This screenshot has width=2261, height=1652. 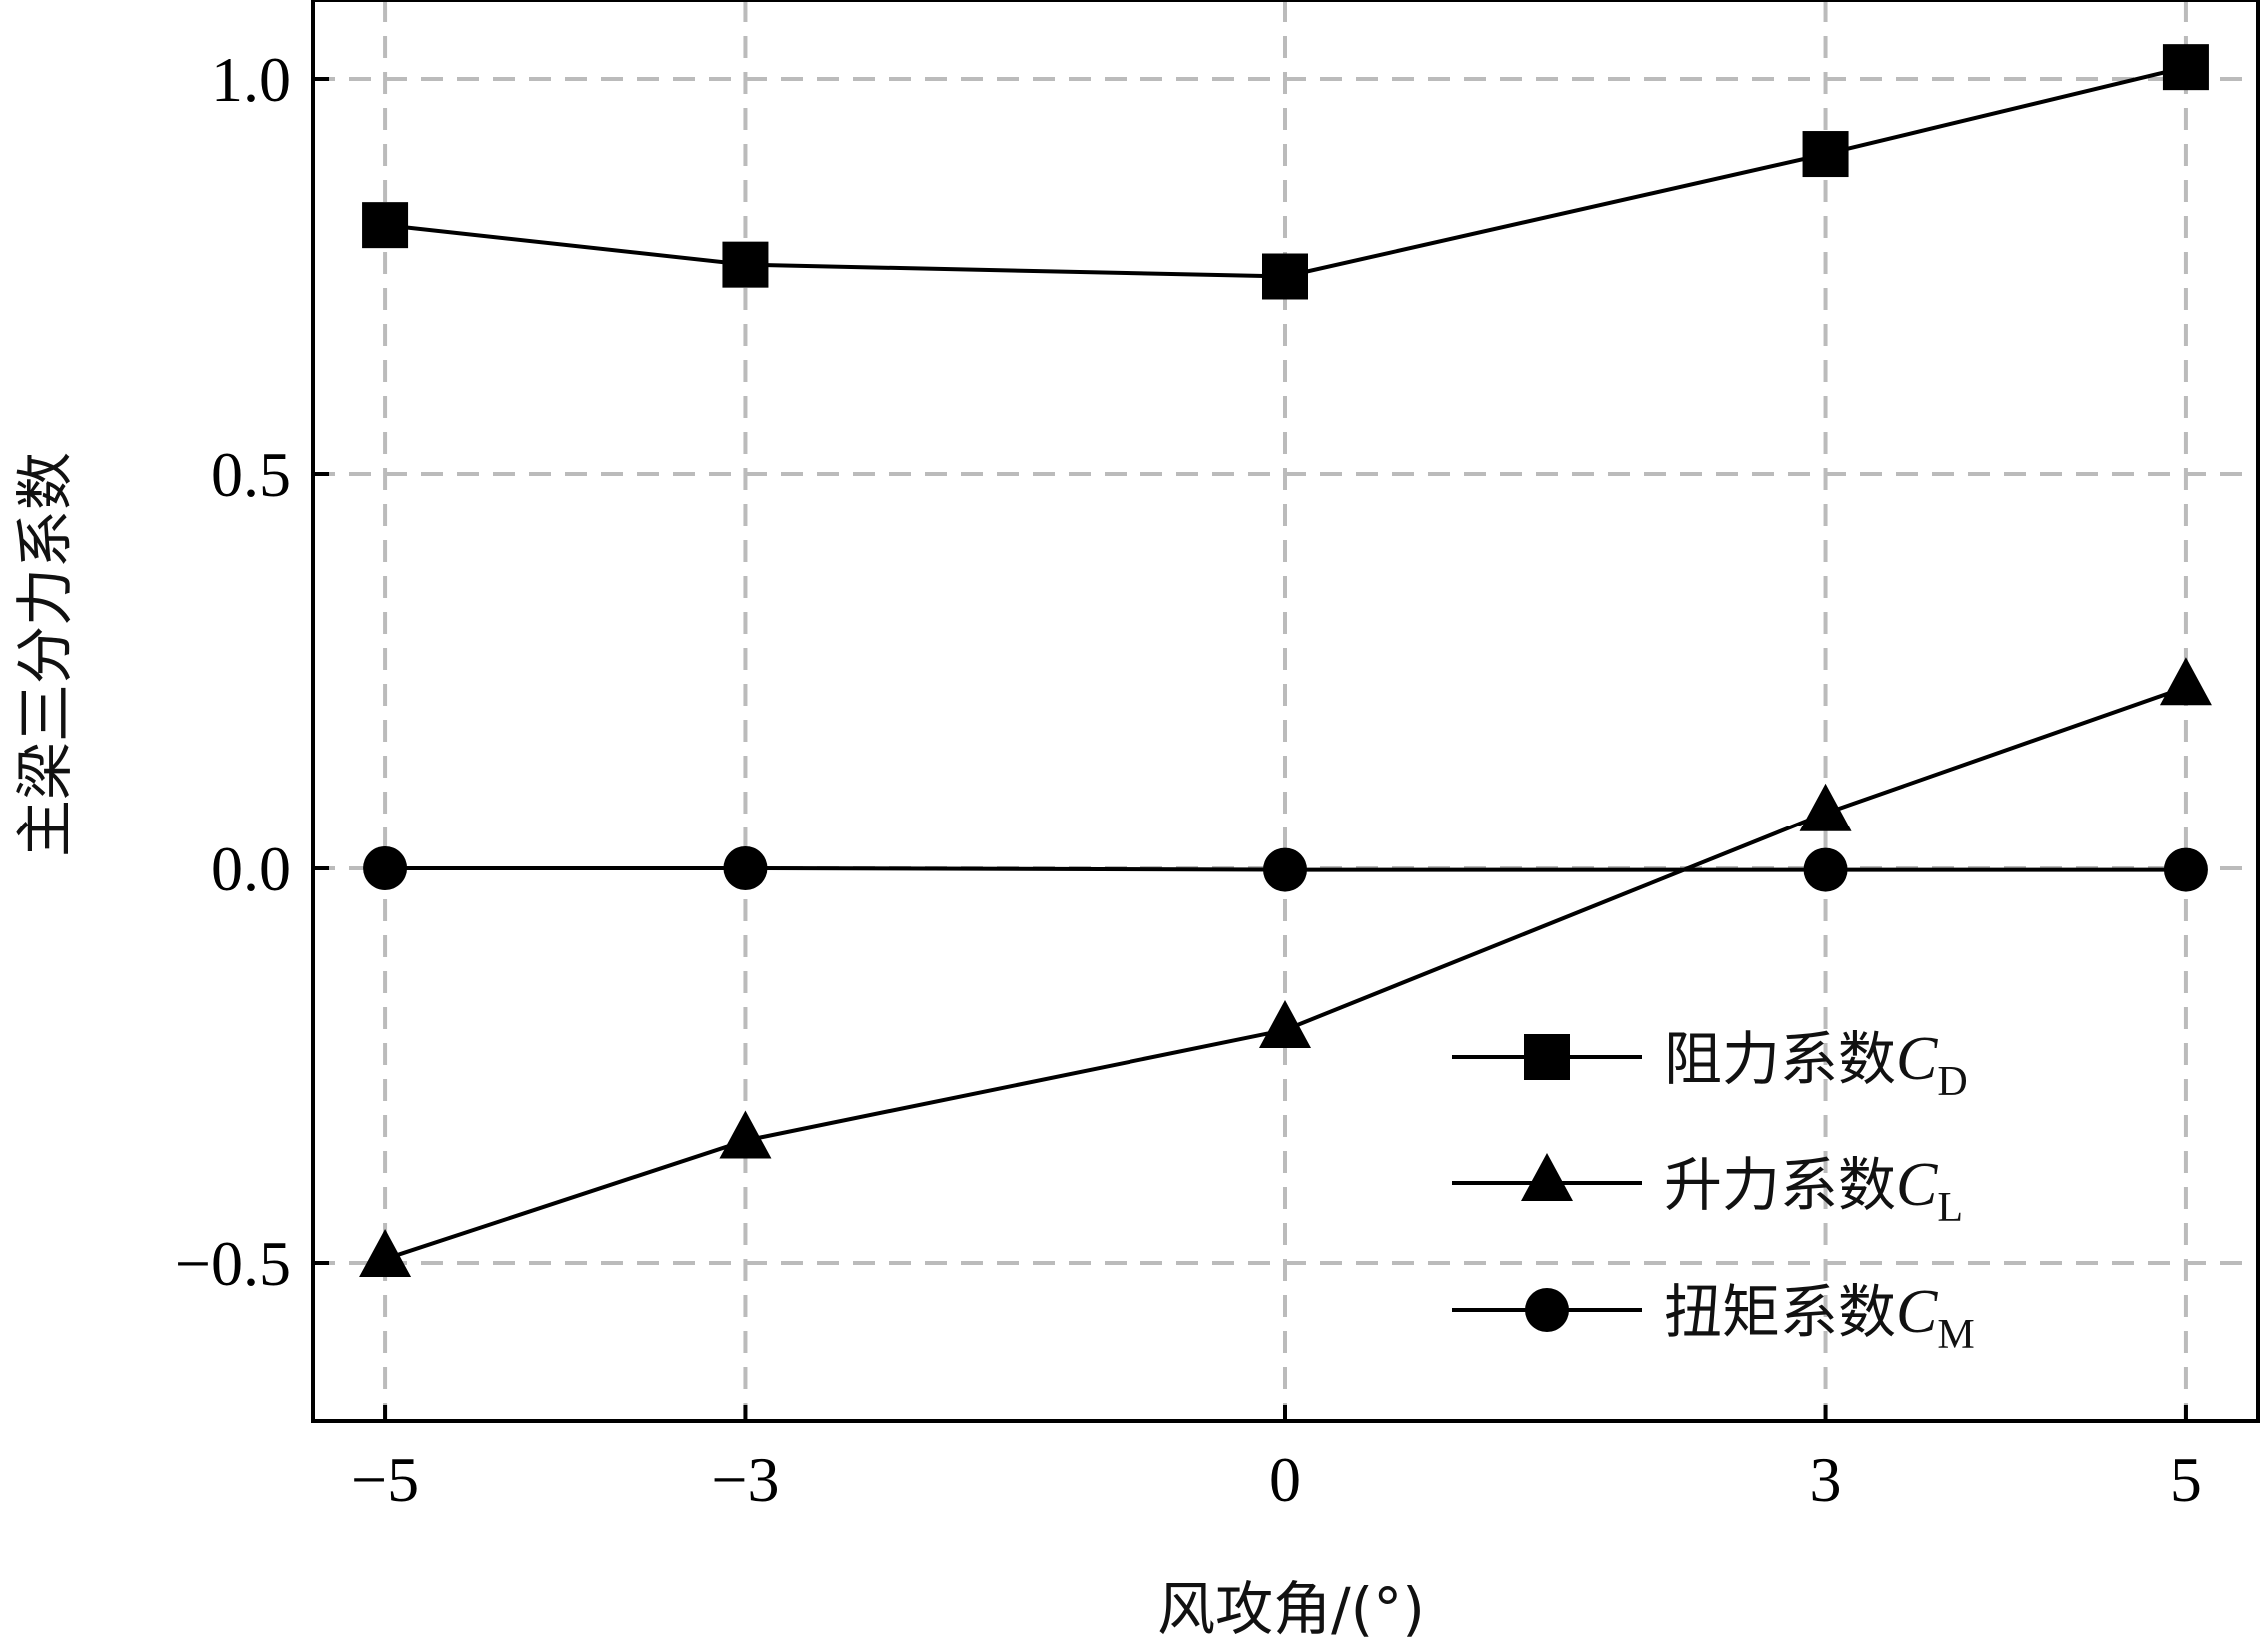 What do you see at coordinates (45, 654) in the screenshot?
I see `y-axis-title: 主梁三分力系数` at bounding box center [45, 654].